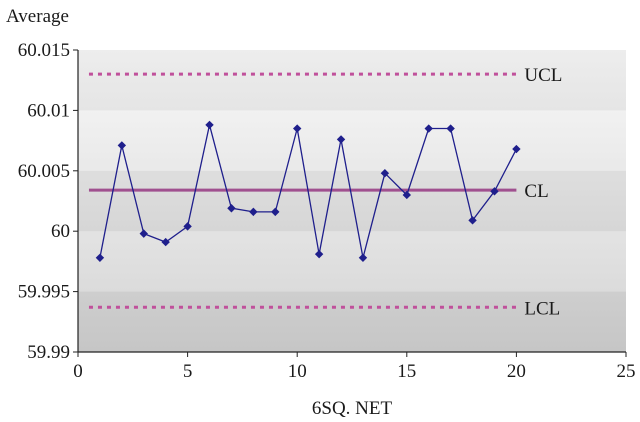 The width and height of the screenshot is (640, 422). I want to click on x-axis-title: 6SQ. NET, so click(352, 408).